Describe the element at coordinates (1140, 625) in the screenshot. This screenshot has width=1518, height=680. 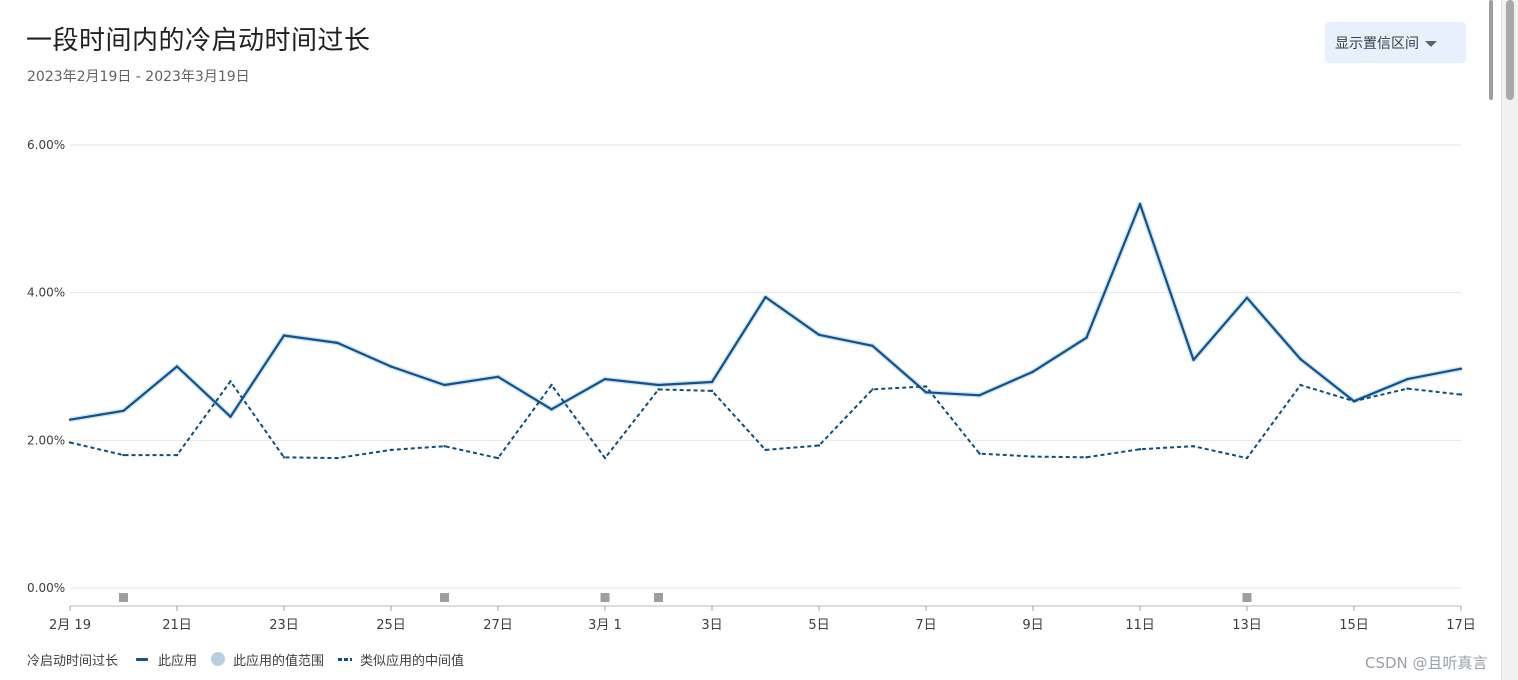
I see `x-tick-label: 11日` at that location.